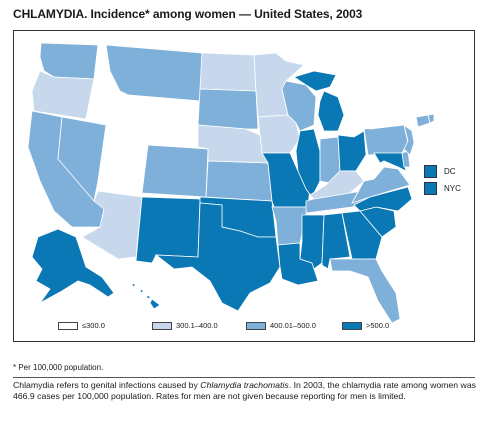 This screenshot has width=488, height=437. Describe the element at coordinates (298, 264) in the screenshot. I see `state-LA` at that location.